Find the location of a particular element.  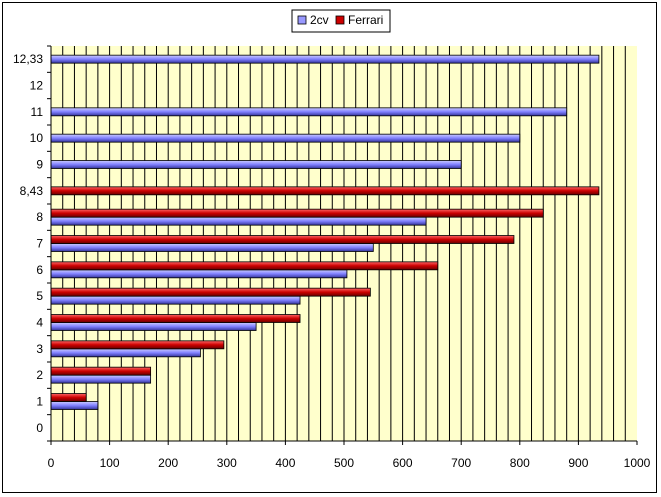

y-tick-label: 11 is located at coordinates (37, 112).